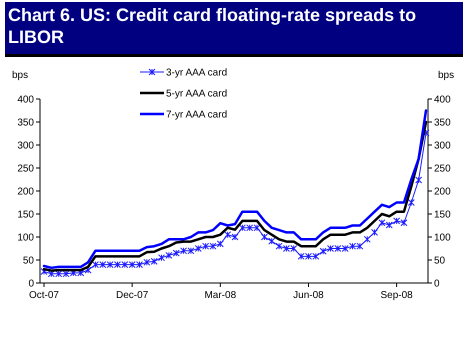 Image resolution: width=471 pixels, height=350 pixels. Describe the element at coordinates (20, 75) in the screenshot. I see `y-axis-title: bps` at that location.